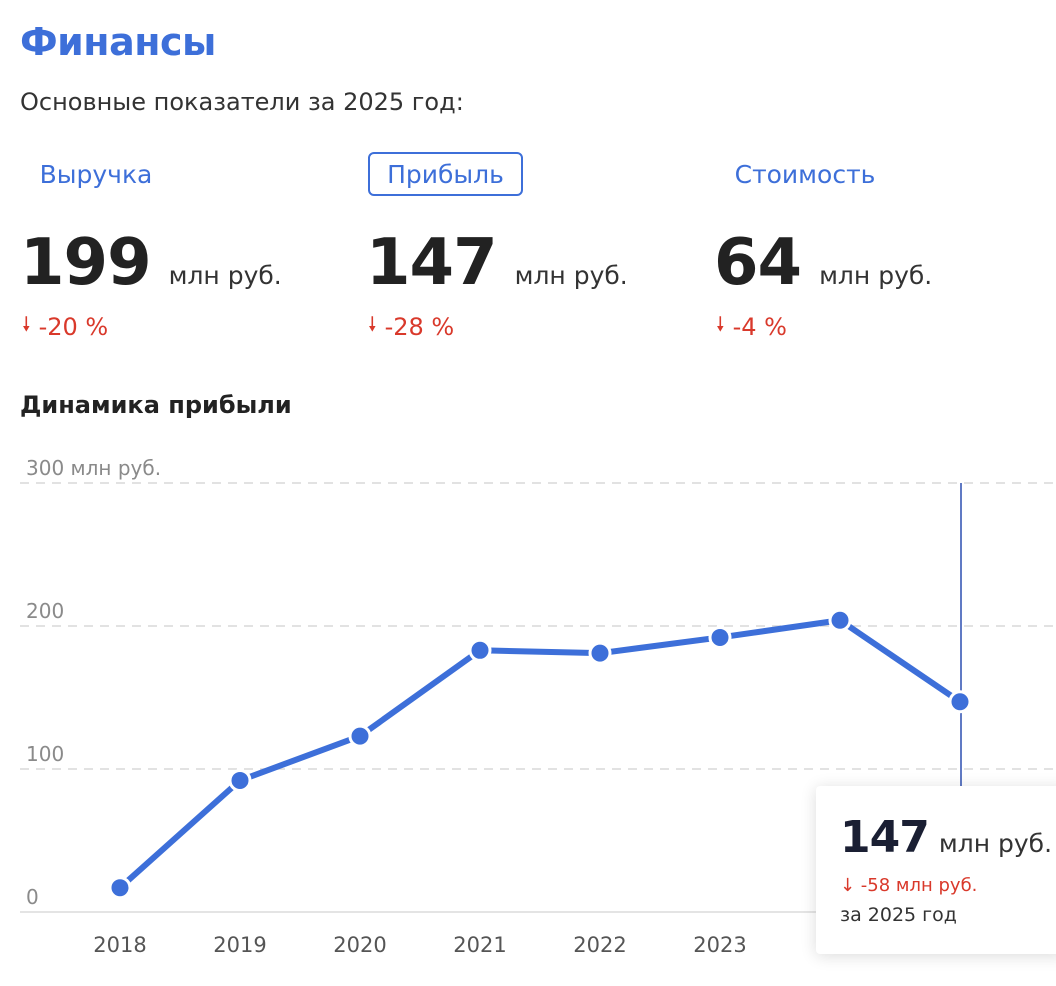  I want to click on data-point-2024, so click(840, 620).